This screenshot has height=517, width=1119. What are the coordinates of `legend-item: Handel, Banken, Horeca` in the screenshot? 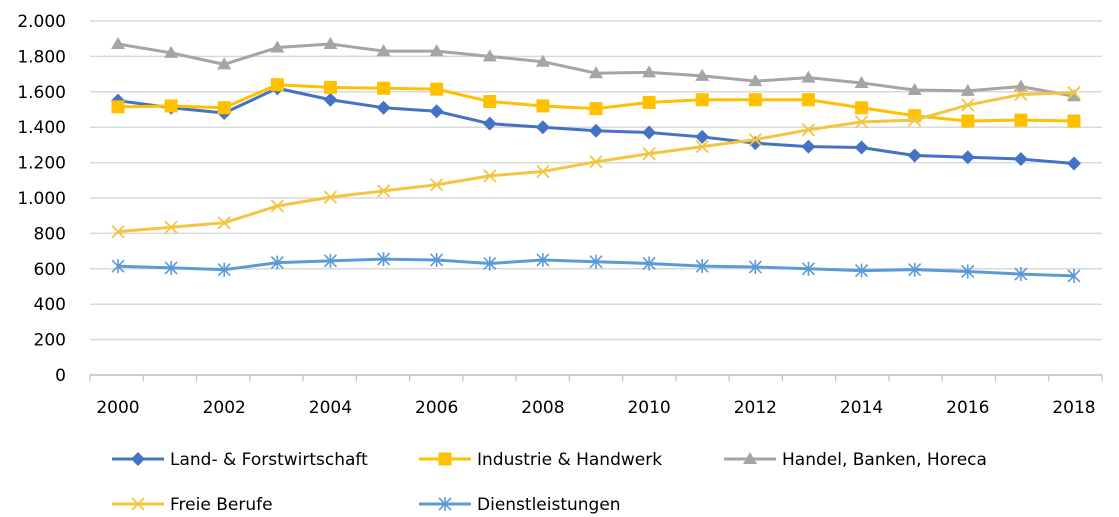 It's located at (855, 460).